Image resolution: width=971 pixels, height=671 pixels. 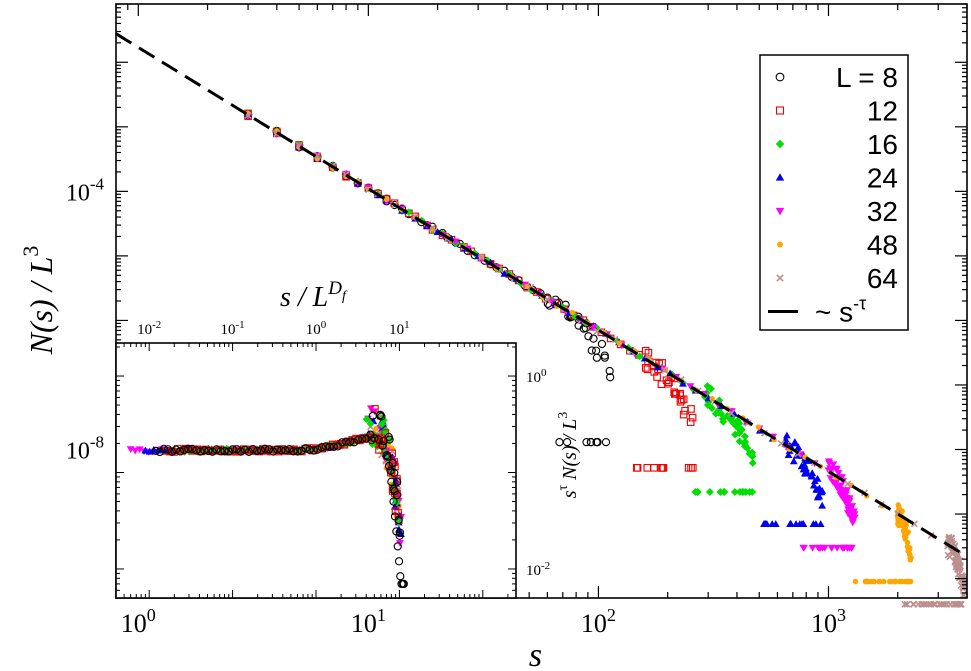 I want to click on legend-label: 12, so click(x=882, y=111).